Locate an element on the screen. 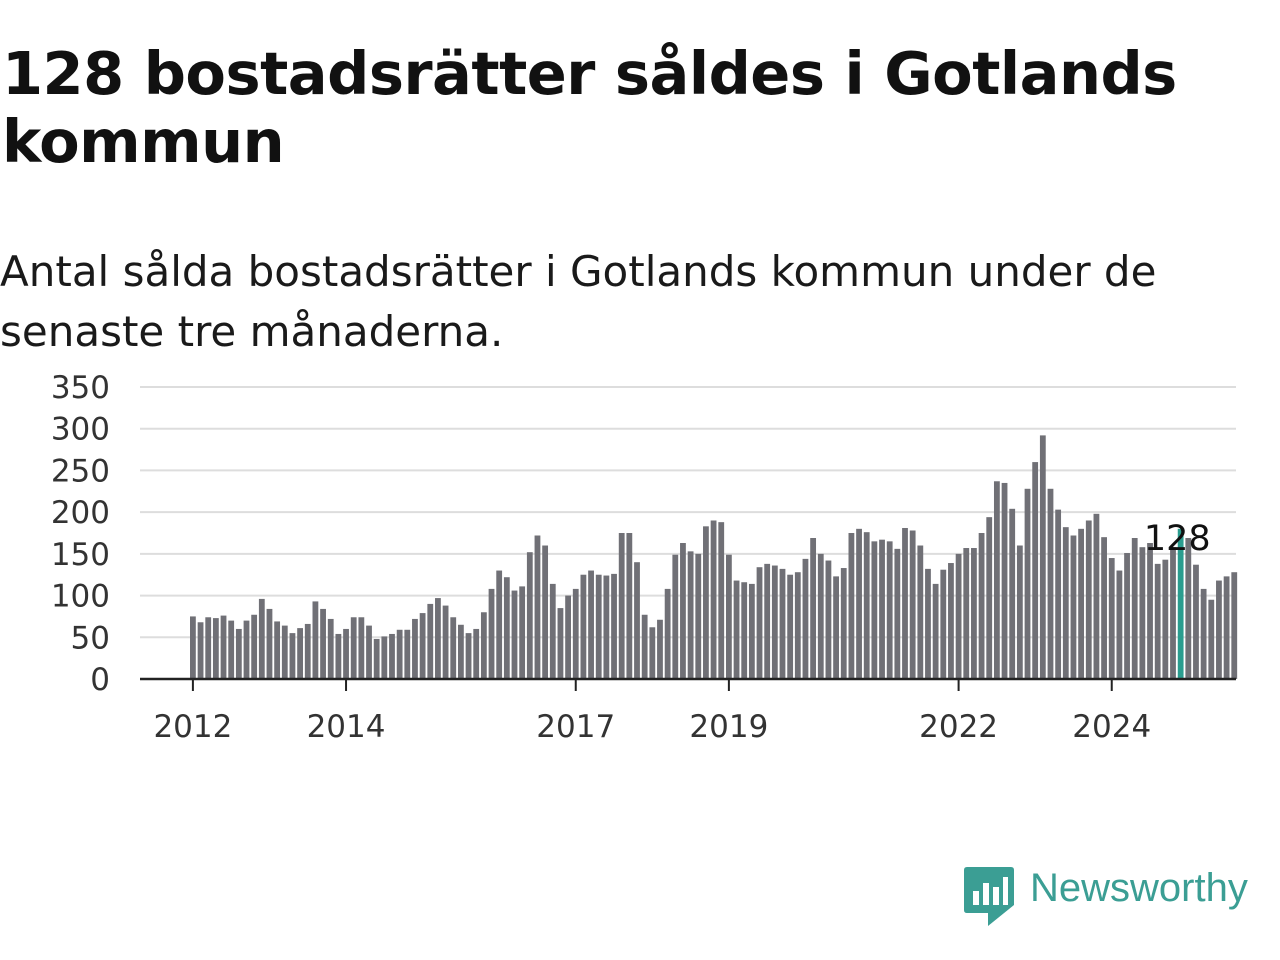 This screenshot has width=1280, height=960. logo-text: Newsworthy is located at coordinates (1139, 888).